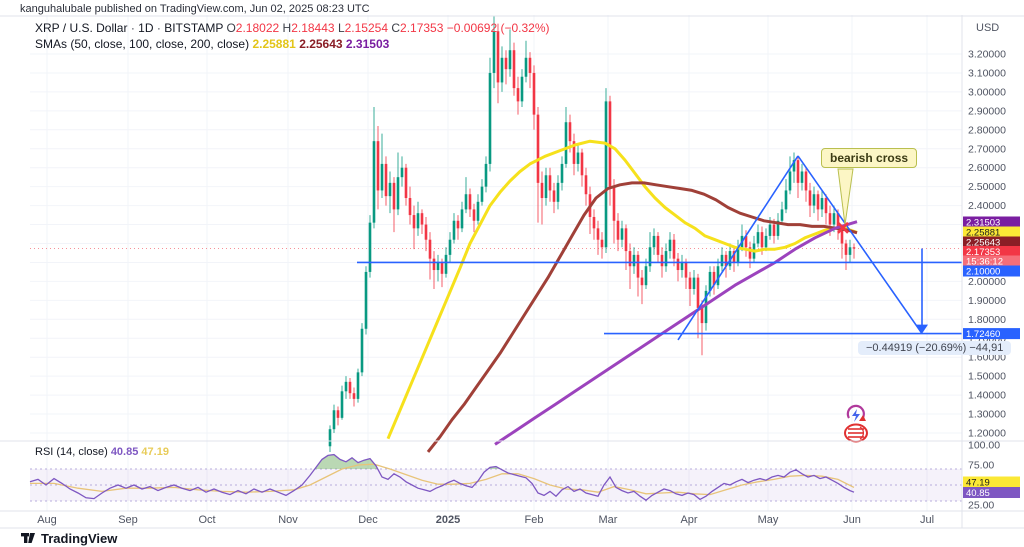 This screenshot has width=1024, height=547. What do you see at coordinates (987, 206) in the screenshot?
I see `svg-text: 2.40000` at bounding box center [987, 206].